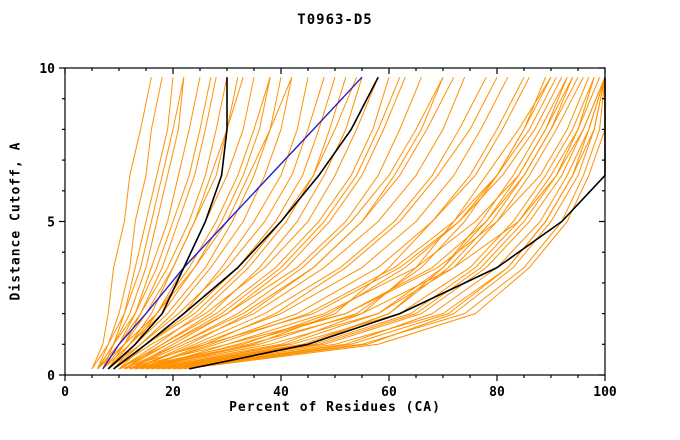  I want to click on y-tick-label: 5, so click(51, 223).